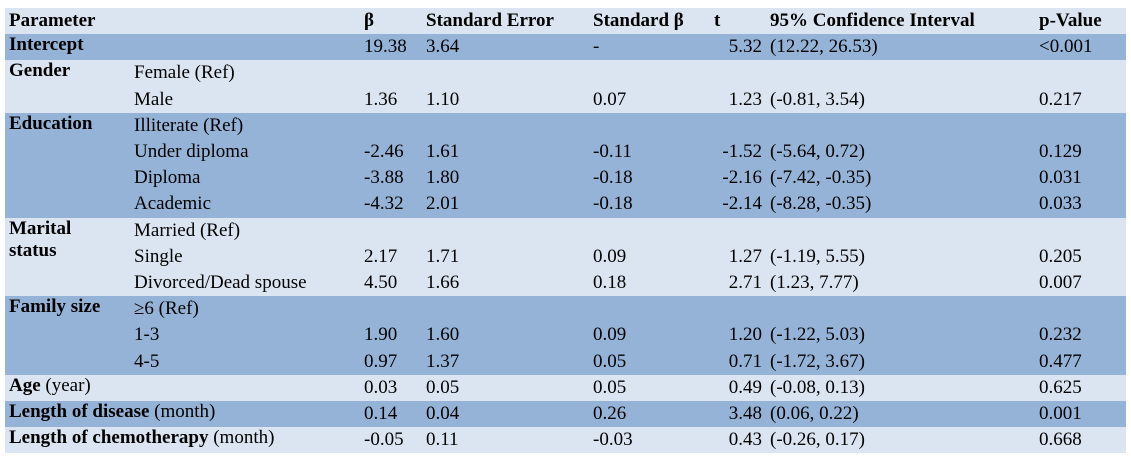 Image resolution: width=1131 pixels, height=467 pixels. I want to click on header-cell: p-Value, so click(1080, 21).